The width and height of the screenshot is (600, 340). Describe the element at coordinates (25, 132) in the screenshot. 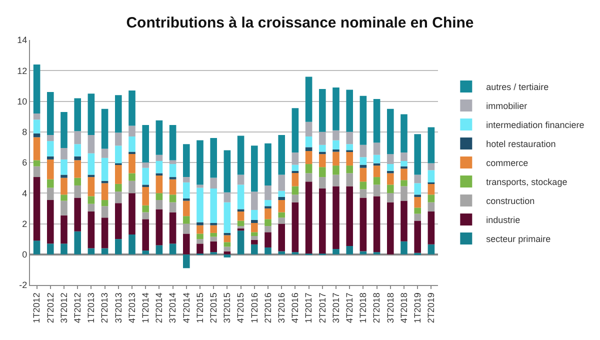

I see `y-tick-label: 8` at that location.